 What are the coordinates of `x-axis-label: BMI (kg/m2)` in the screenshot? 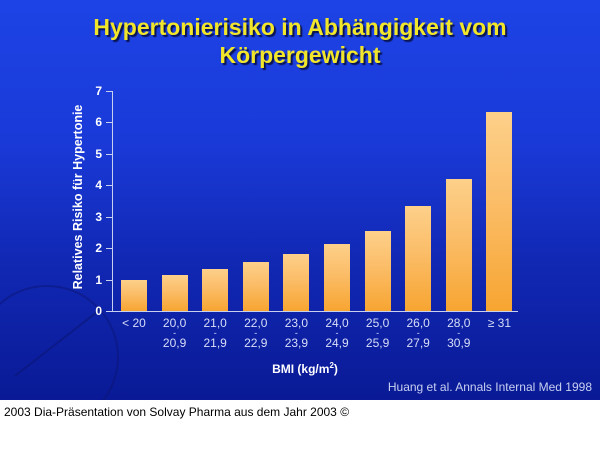 It's located at (305, 368).